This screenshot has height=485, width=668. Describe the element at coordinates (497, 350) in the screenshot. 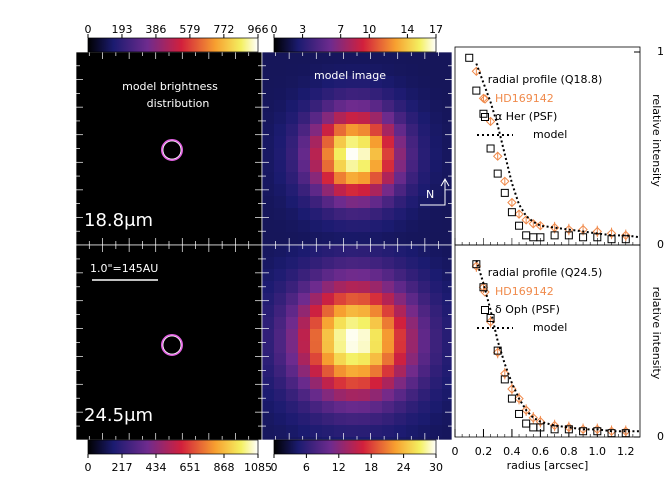

I see `square-marker` at that location.